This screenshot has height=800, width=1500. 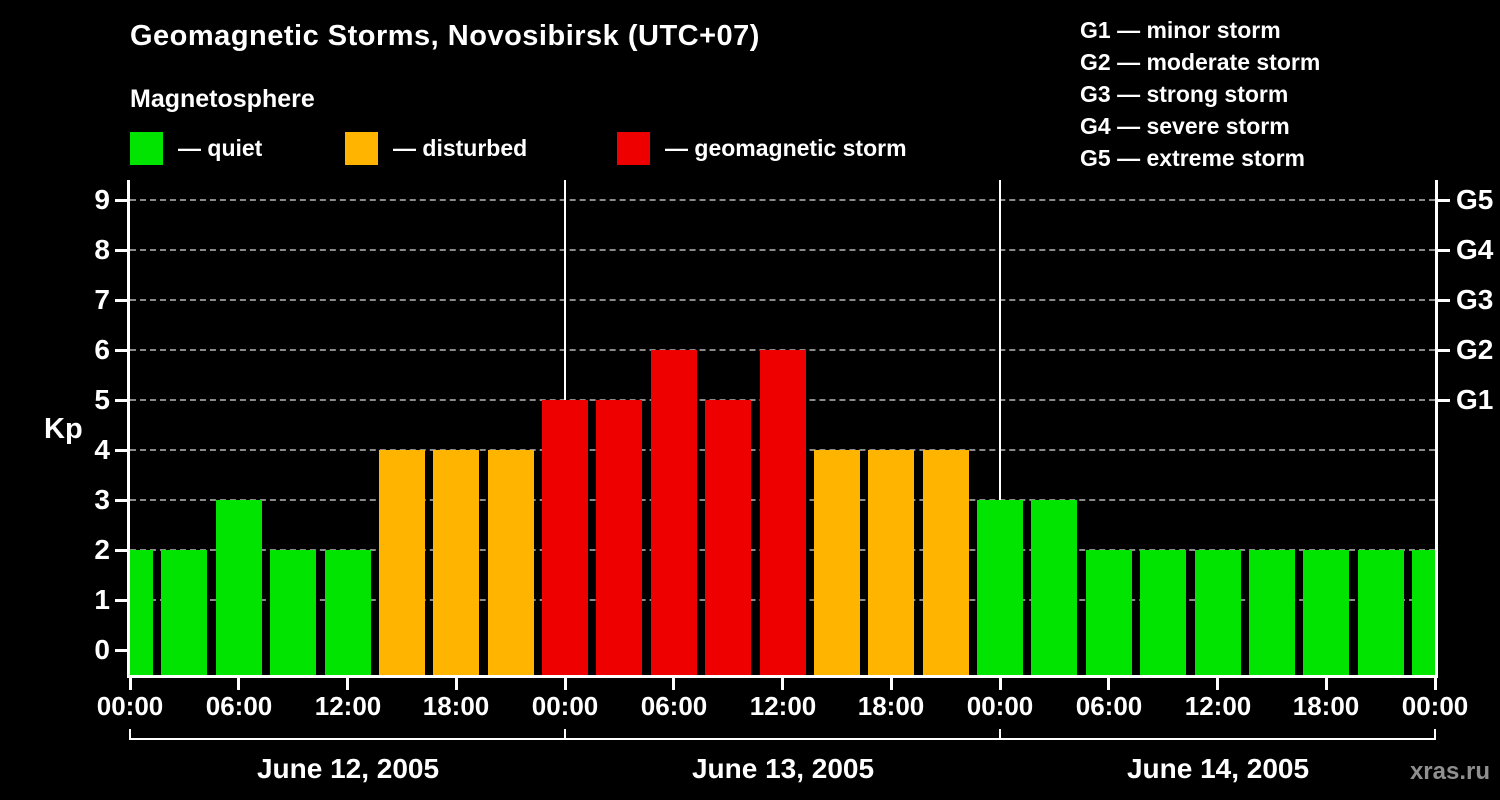 What do you see at coordinates (102, 549) in the screenshot?
I see `y-tick-label: 2` at bounding box center [102, 549].